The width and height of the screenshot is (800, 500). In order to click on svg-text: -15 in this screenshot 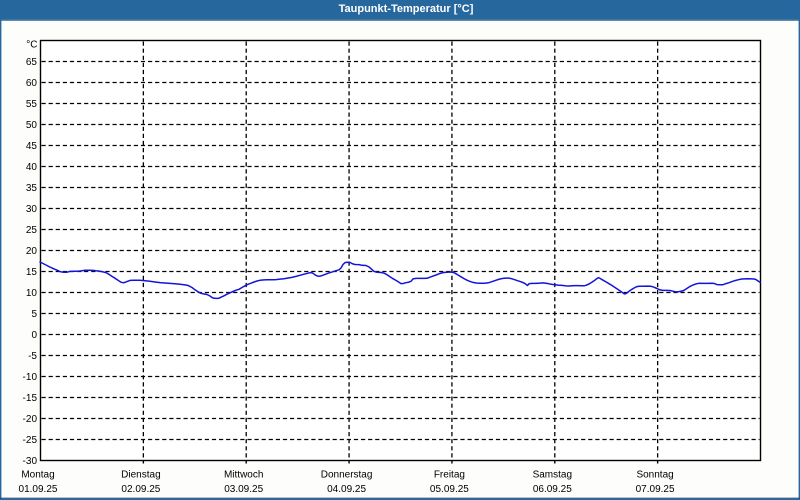, I will do `click(30, 398)`.